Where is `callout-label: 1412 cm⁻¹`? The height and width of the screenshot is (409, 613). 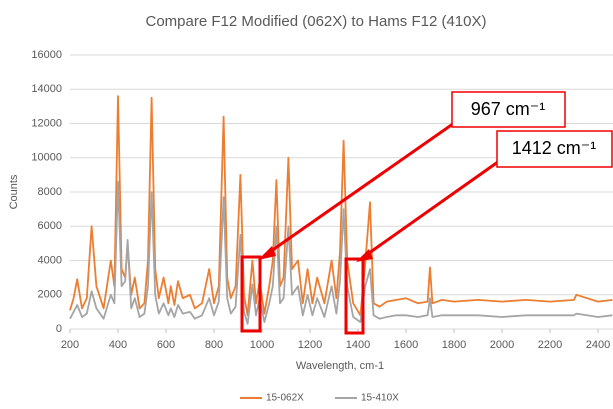 callout-label: 1412 cm⁻¹ is located at coordinates (554, 148).